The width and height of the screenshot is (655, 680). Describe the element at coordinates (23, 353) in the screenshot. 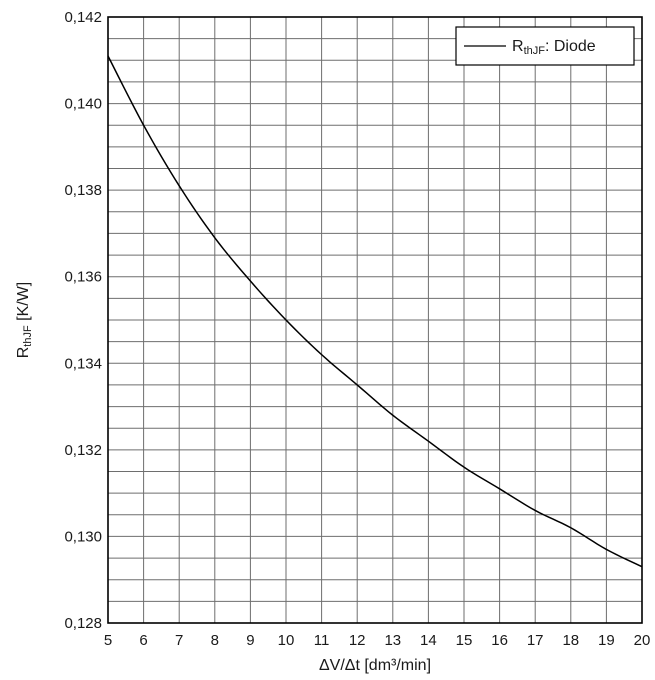

I see `y-axis-label-main: R` at that location.